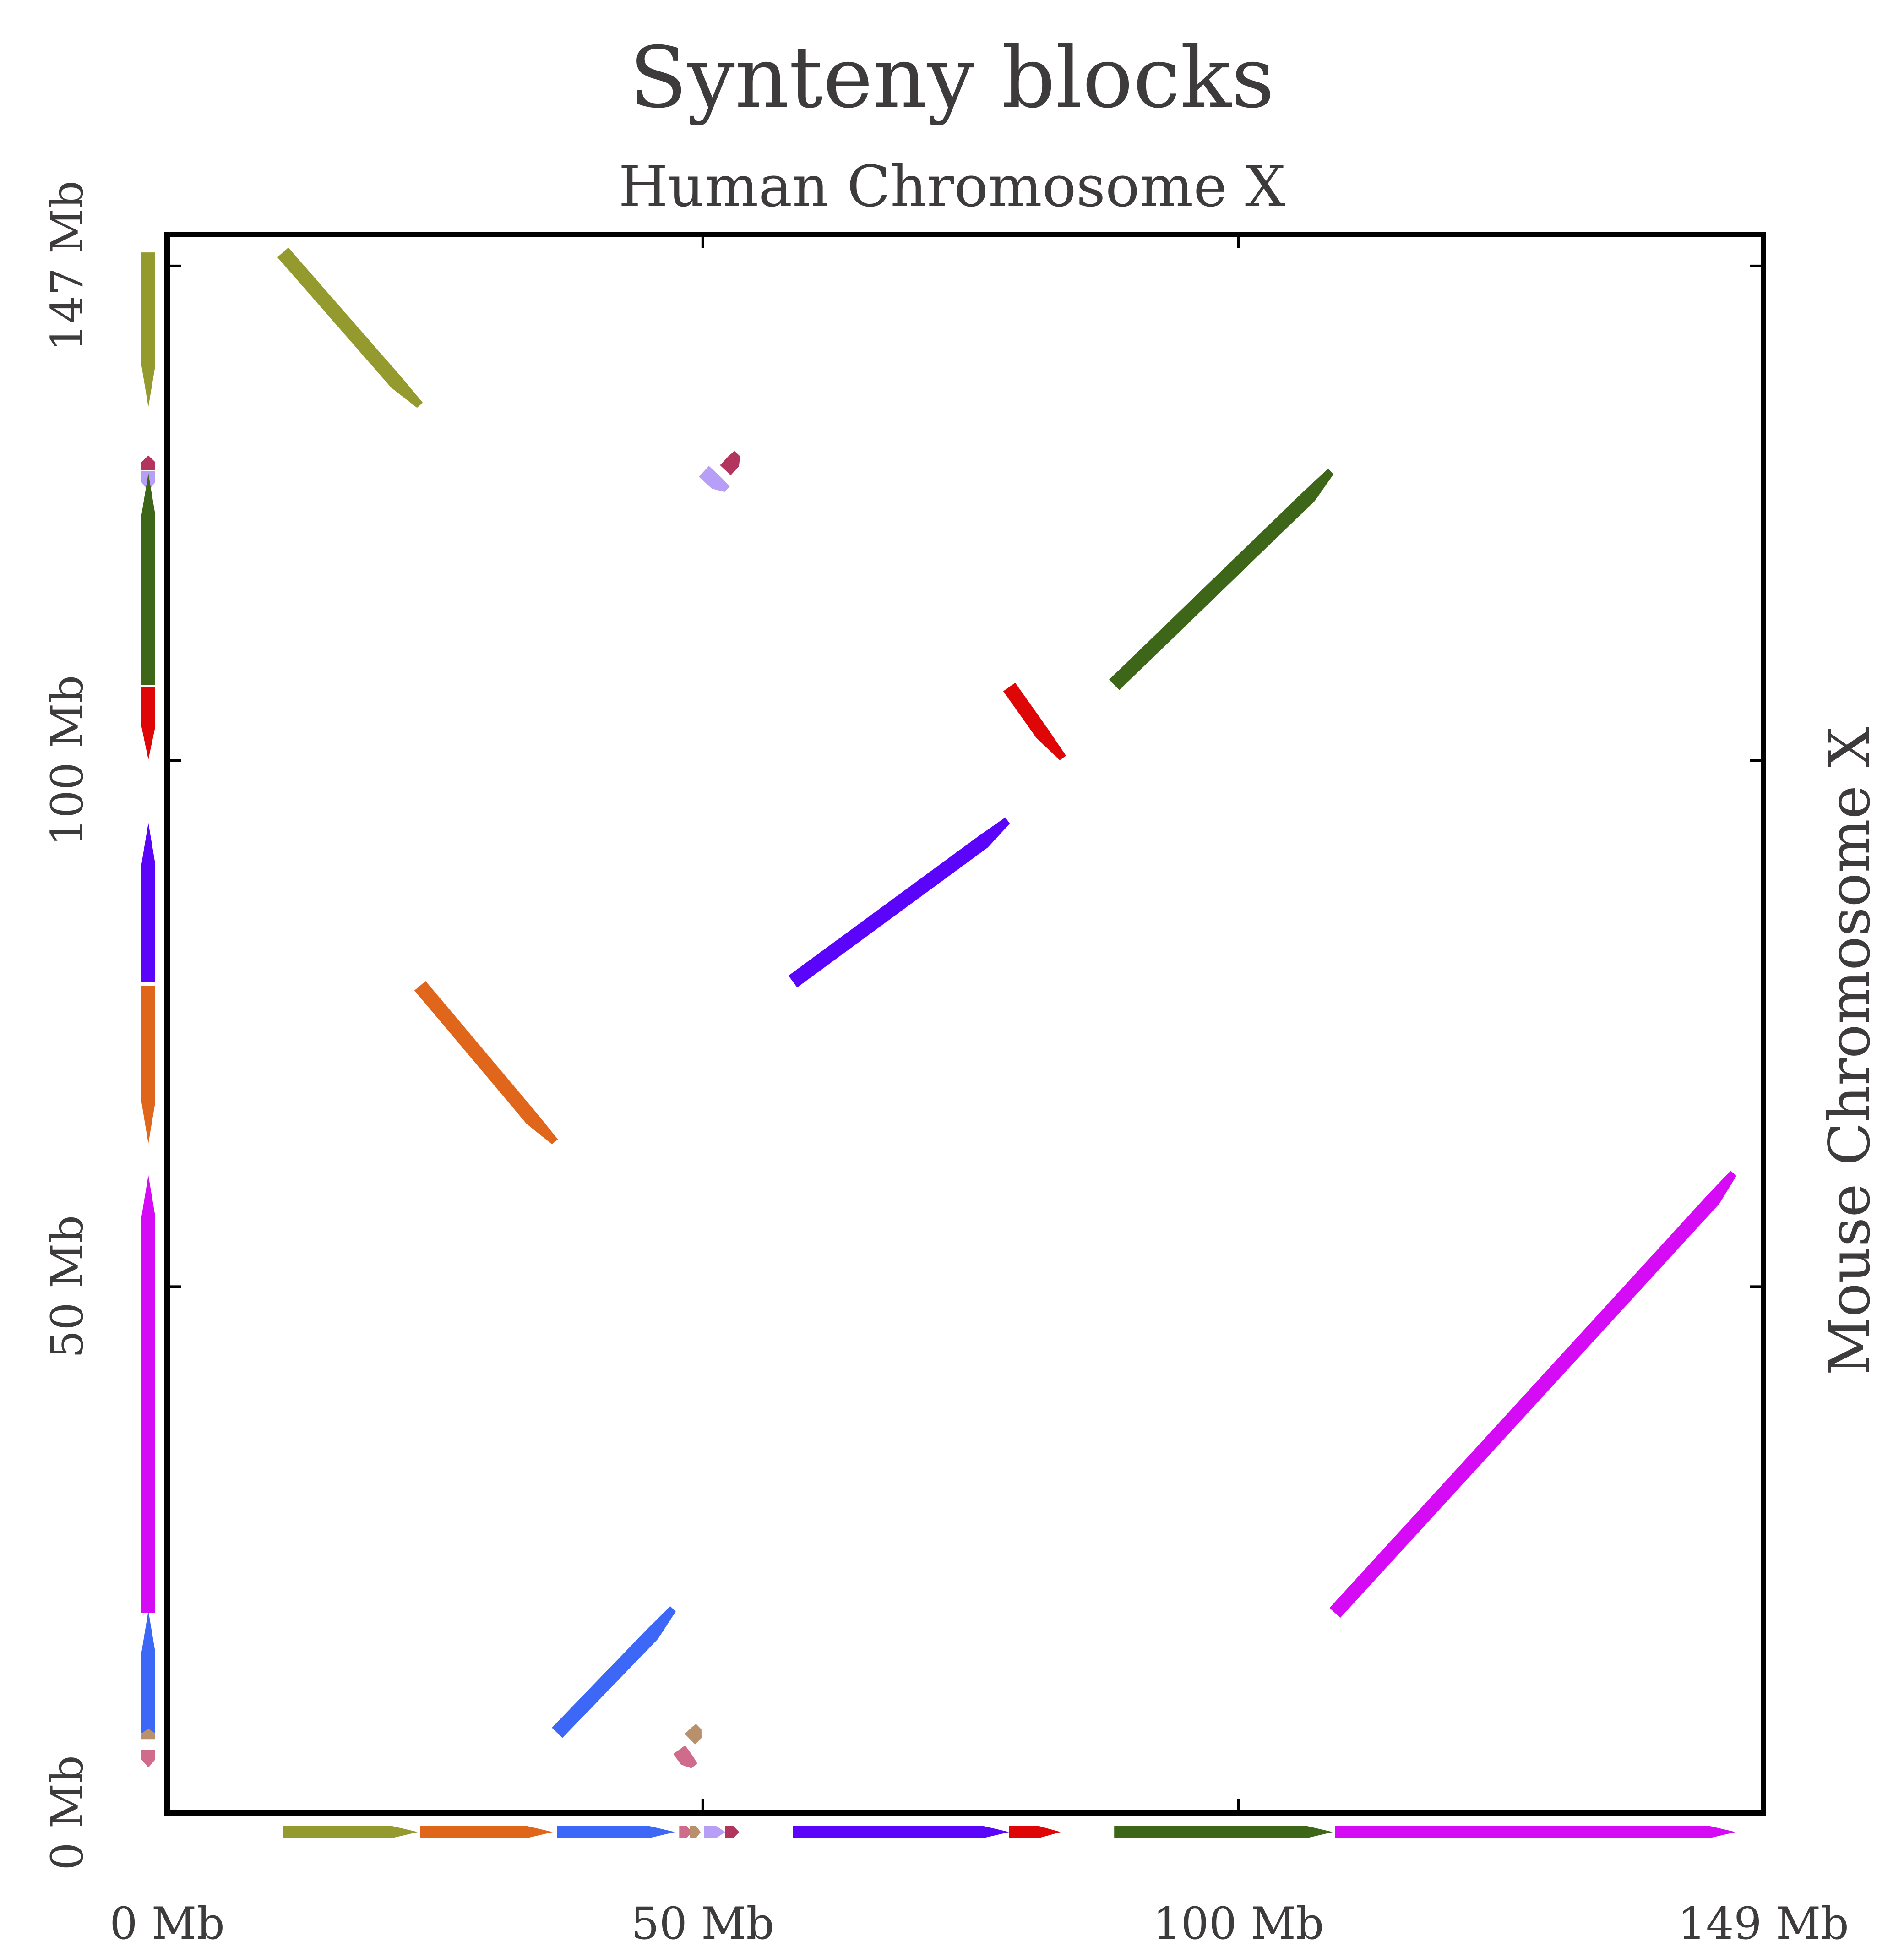 The height and width of the screenshot is (1958, 1904). What do you see at coordinates (952, 78) in the screenshot?
I see `chart-title: Synteny blocks` at bounding box center [952, 78].